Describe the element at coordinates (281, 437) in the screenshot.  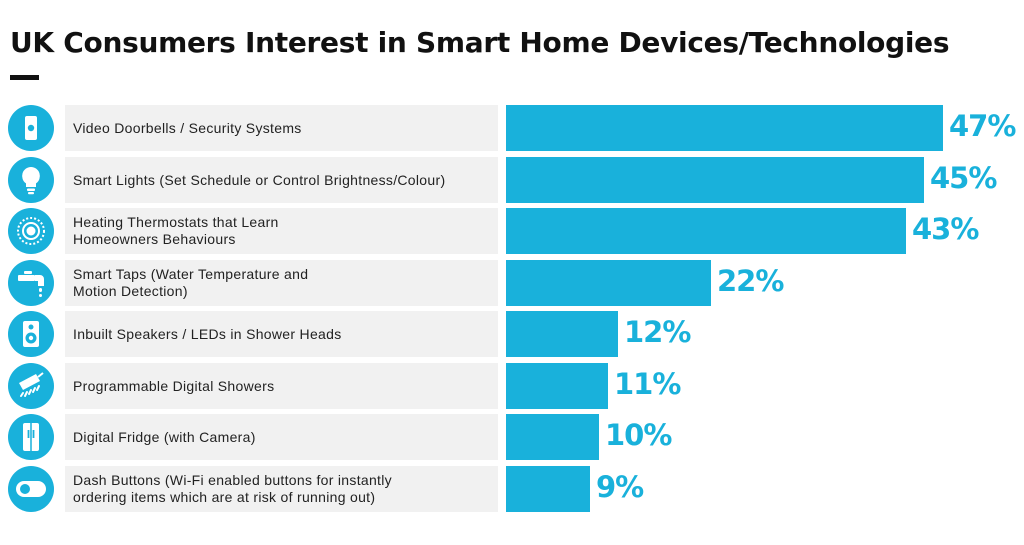
I see `category-label-box: Digital Fridge (with Camera)` at that location.